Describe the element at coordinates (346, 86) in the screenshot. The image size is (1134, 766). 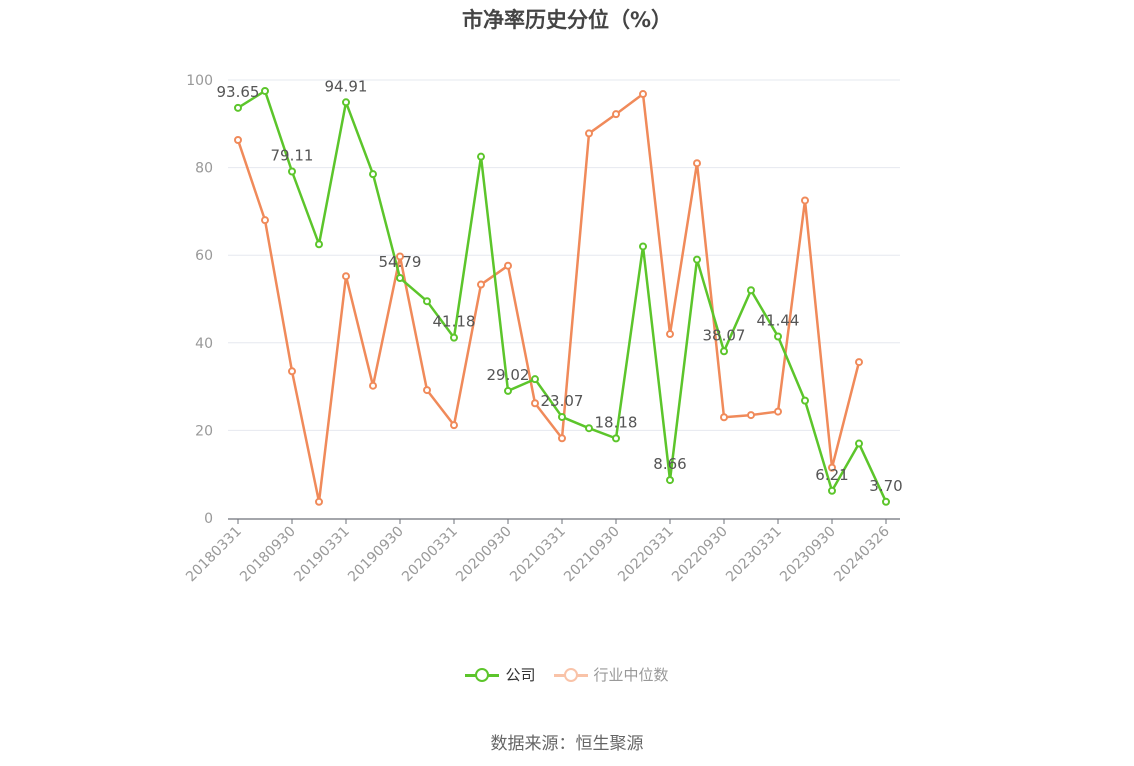
I see `data-label: 94.91` at that location.